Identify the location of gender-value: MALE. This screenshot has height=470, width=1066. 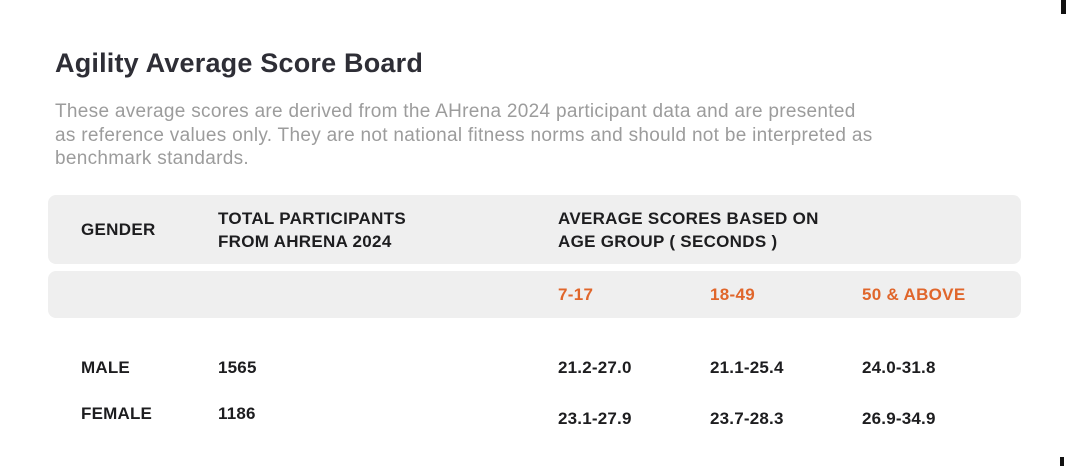
(105, 367).